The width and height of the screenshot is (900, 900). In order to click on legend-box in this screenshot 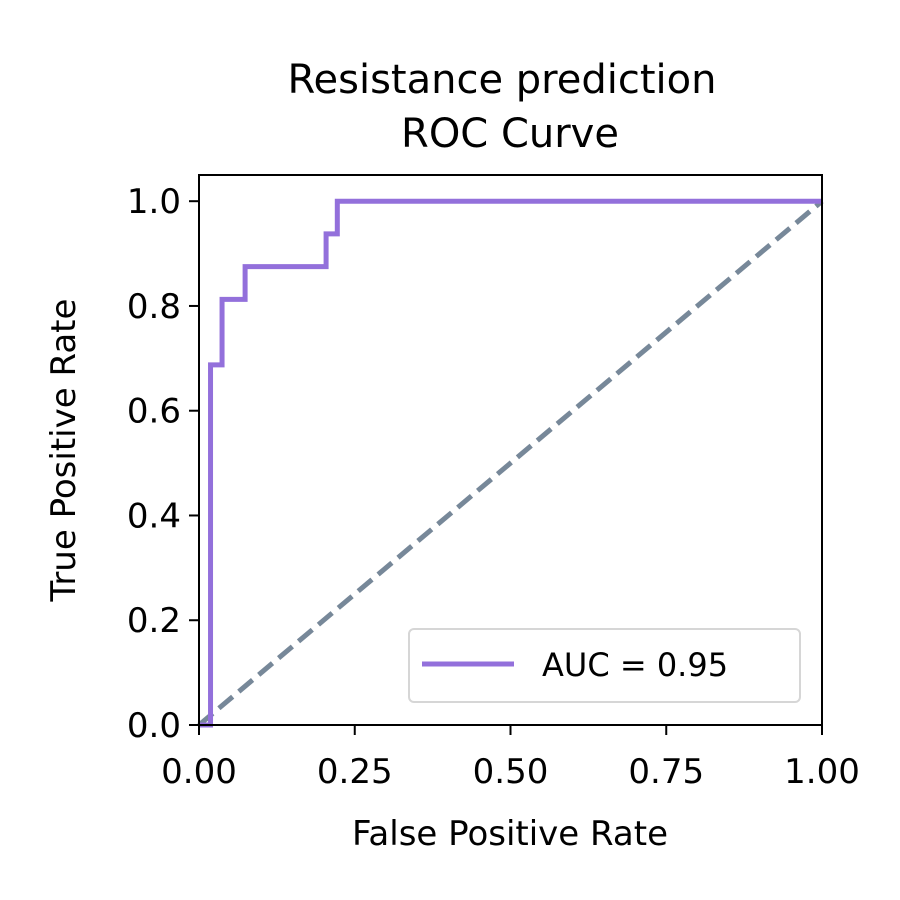, I will do `click(604, 665)`.